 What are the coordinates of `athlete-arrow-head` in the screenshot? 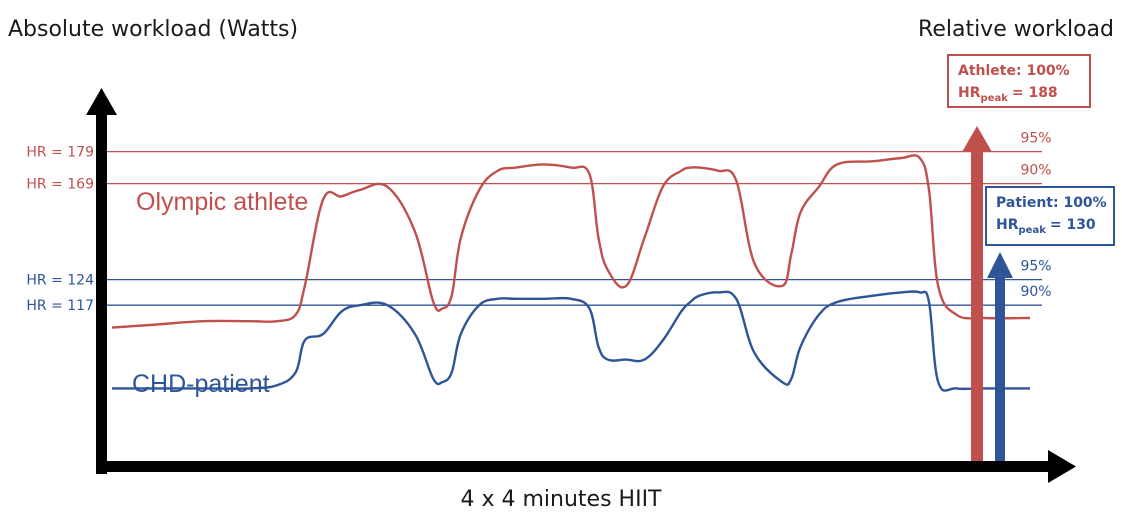 It's located at (977, 139).